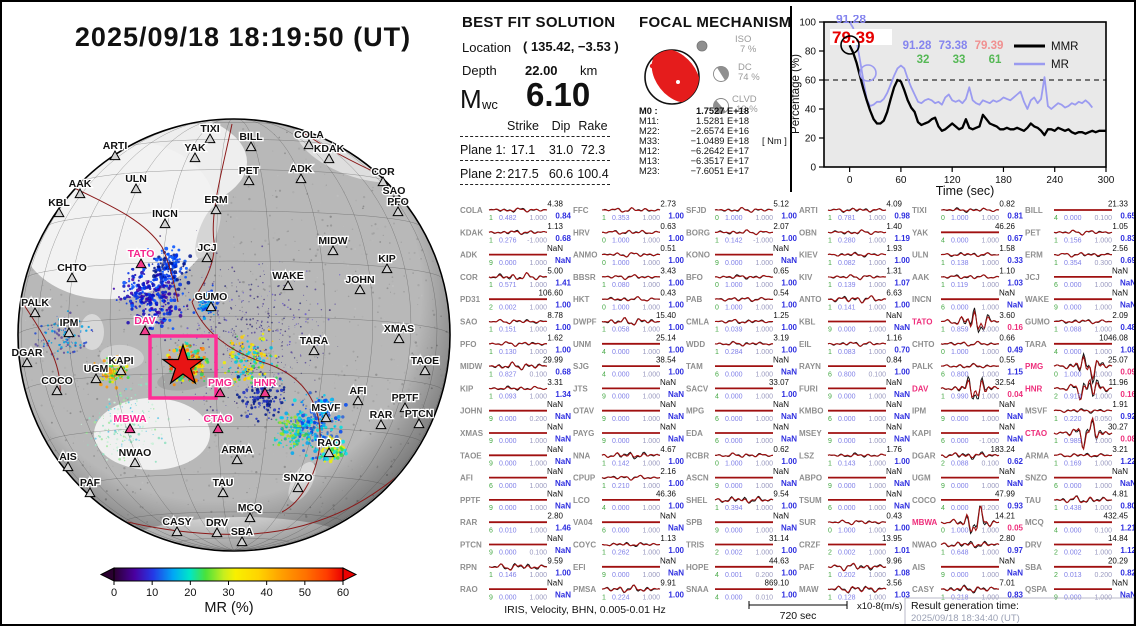  What do you see at coordinates (1079, 255) in the screenshot?
I see `waveform-cell-ERM: ERM 2.56 0.69 1 0.354 0.300` at bounding box center [1079, 255].